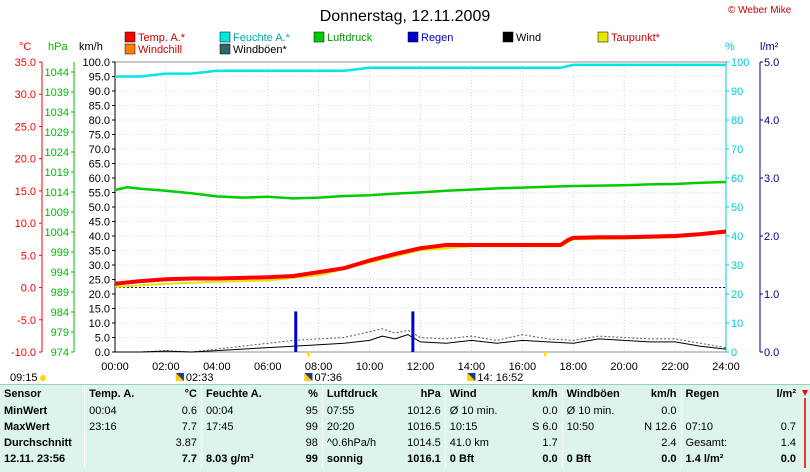 The height and width of the screenshot is (472, 810). Describe the element at coordinates (57, 193) in the screenshot. I see `tick-label-pressure: 1014` at that location.